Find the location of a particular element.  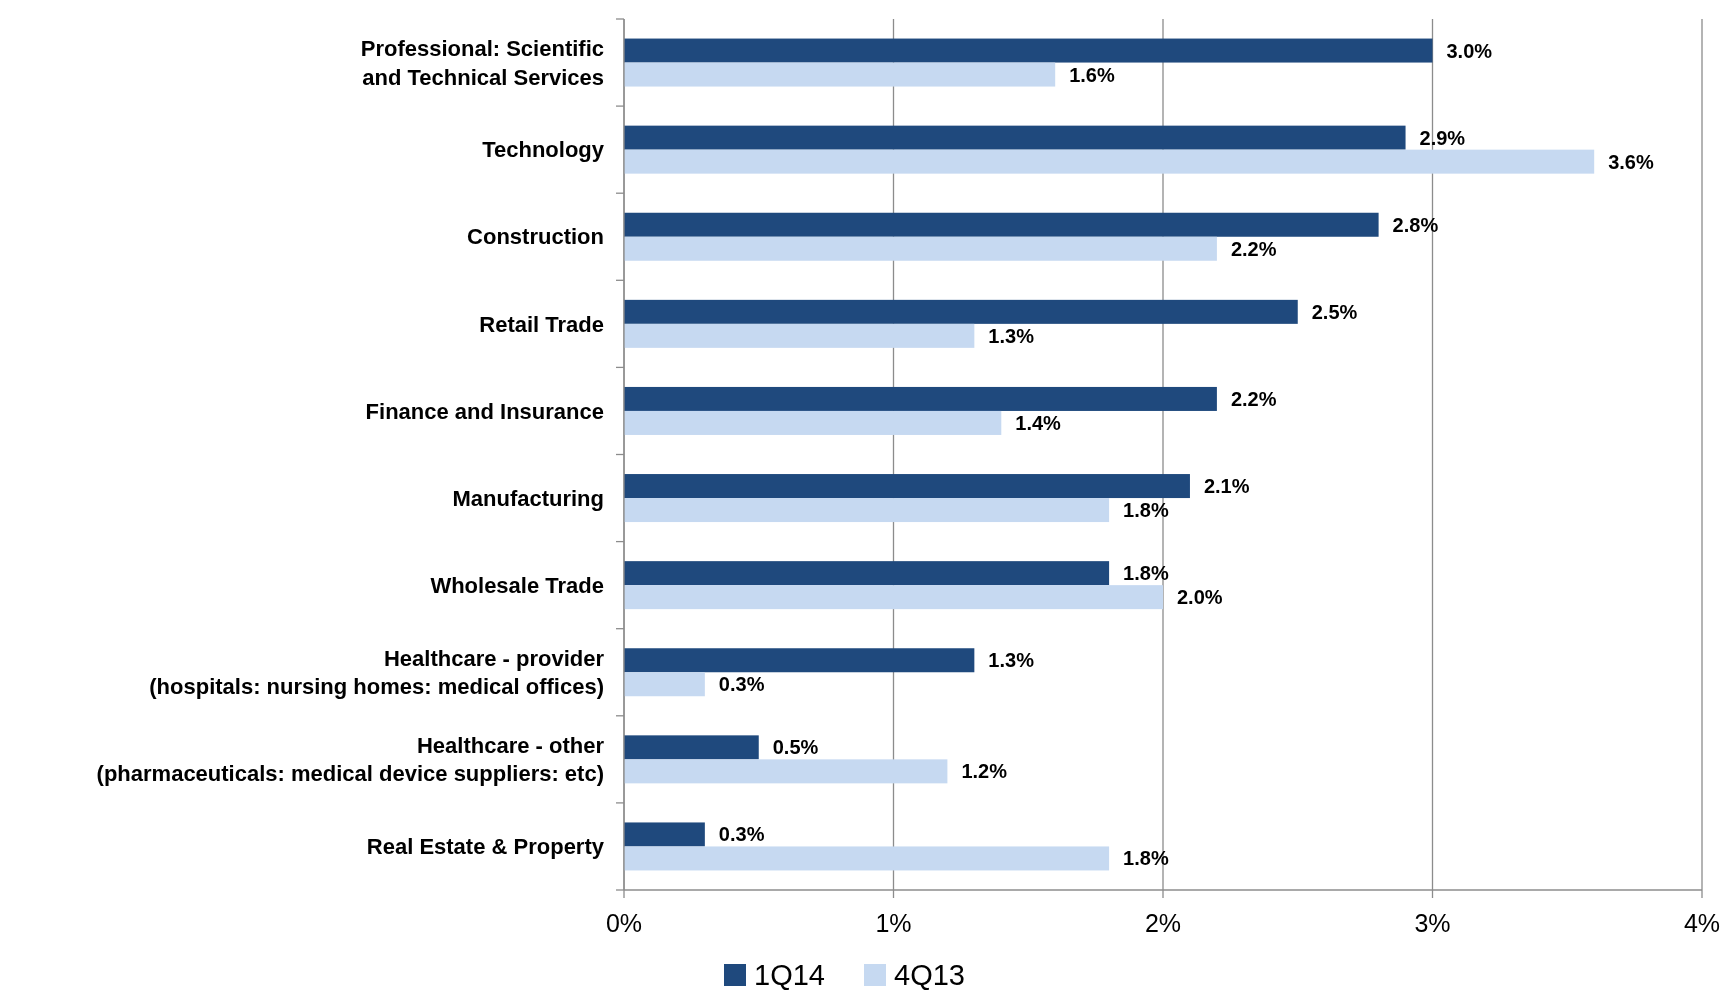

text: 2.8% is located at coordinates (1415, 224).